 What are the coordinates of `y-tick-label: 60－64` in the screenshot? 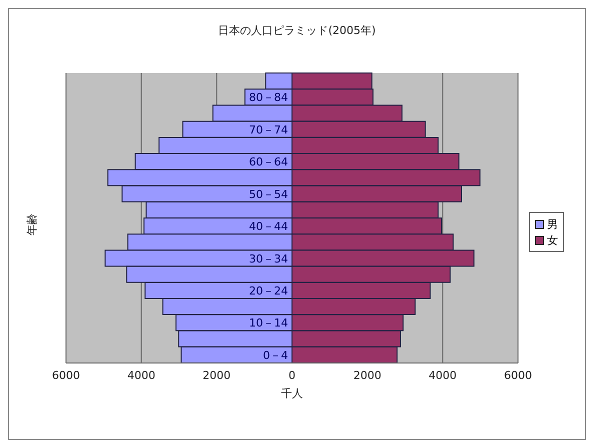 It's located at (268, 162).